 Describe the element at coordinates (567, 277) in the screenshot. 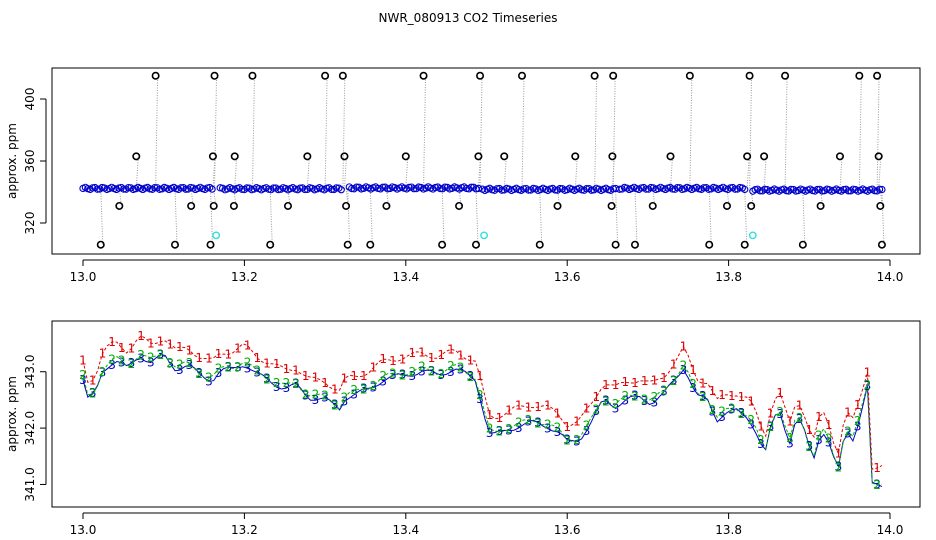

I see `top-x-tick-label: 13.6` at that location.